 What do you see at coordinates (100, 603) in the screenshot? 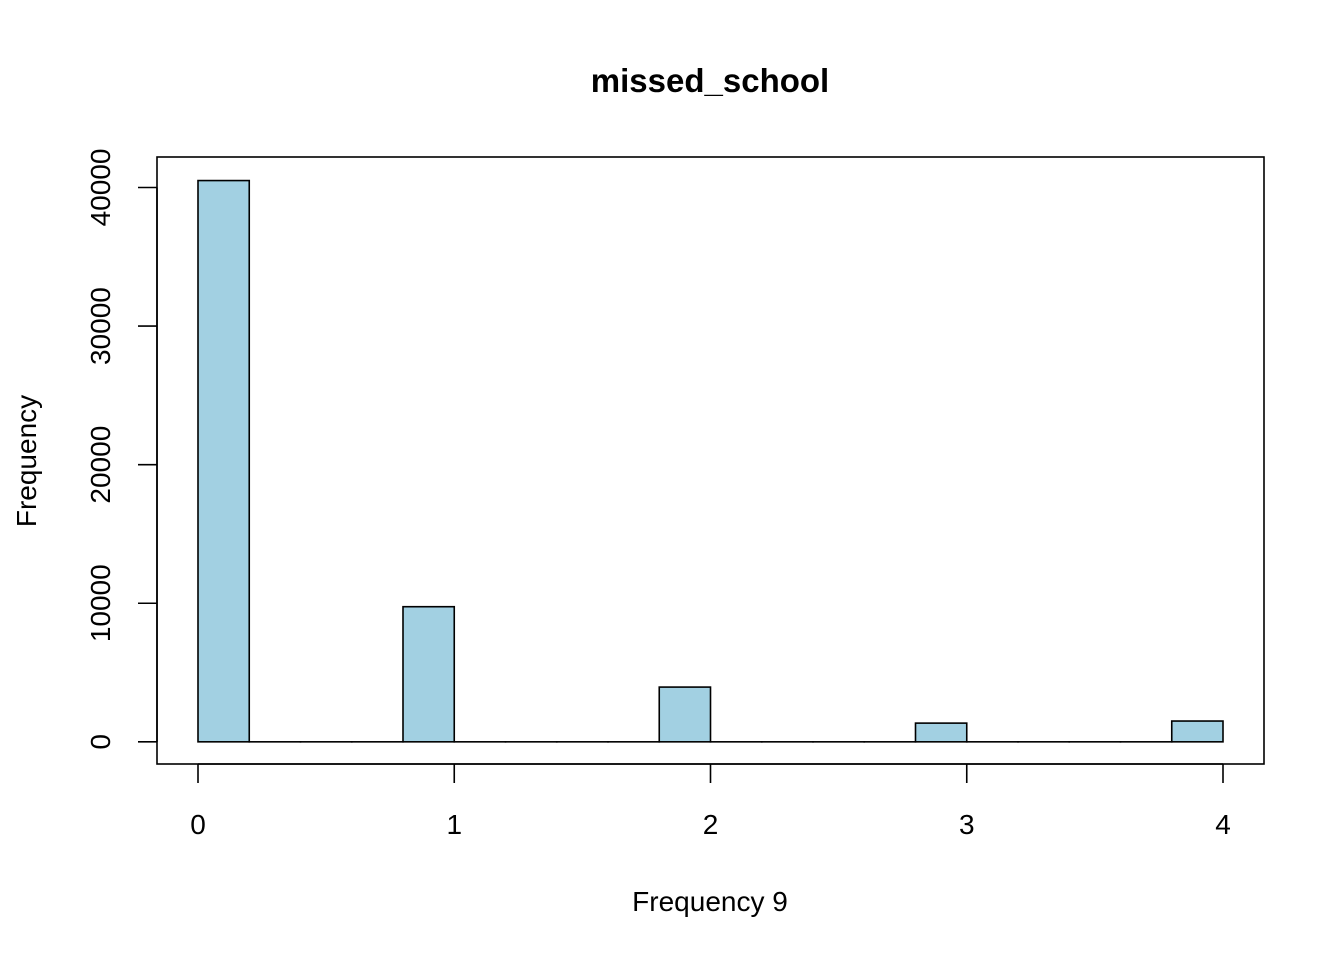
I see `y-tick-label: 10000` at bounding box center [100, 603].